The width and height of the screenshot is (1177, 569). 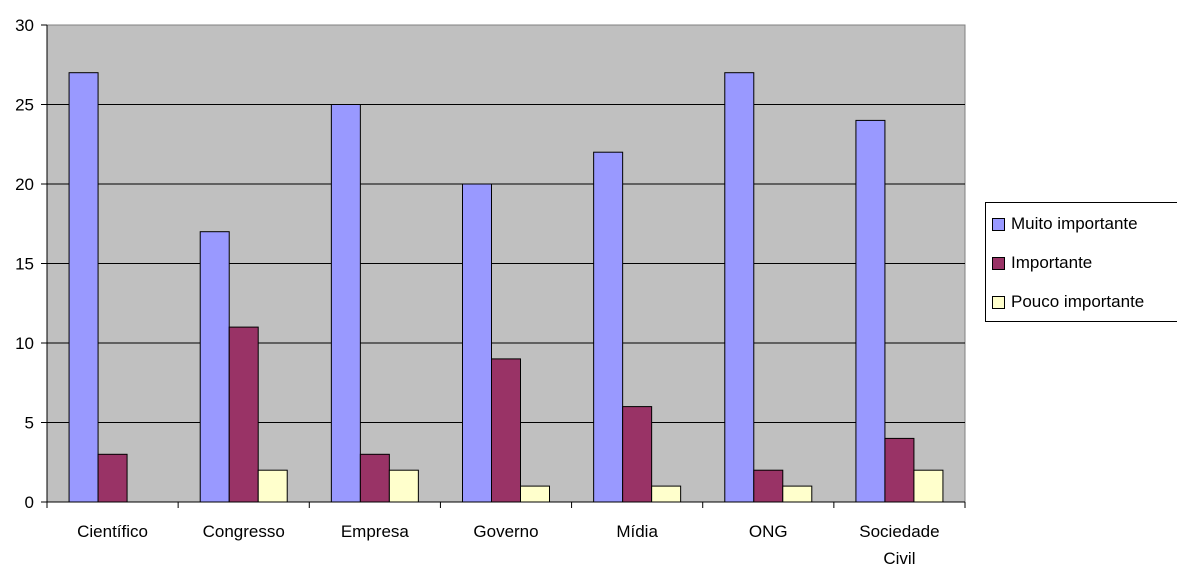 I want to click on x-tick-label: Governo, so click(x=505, y=531).